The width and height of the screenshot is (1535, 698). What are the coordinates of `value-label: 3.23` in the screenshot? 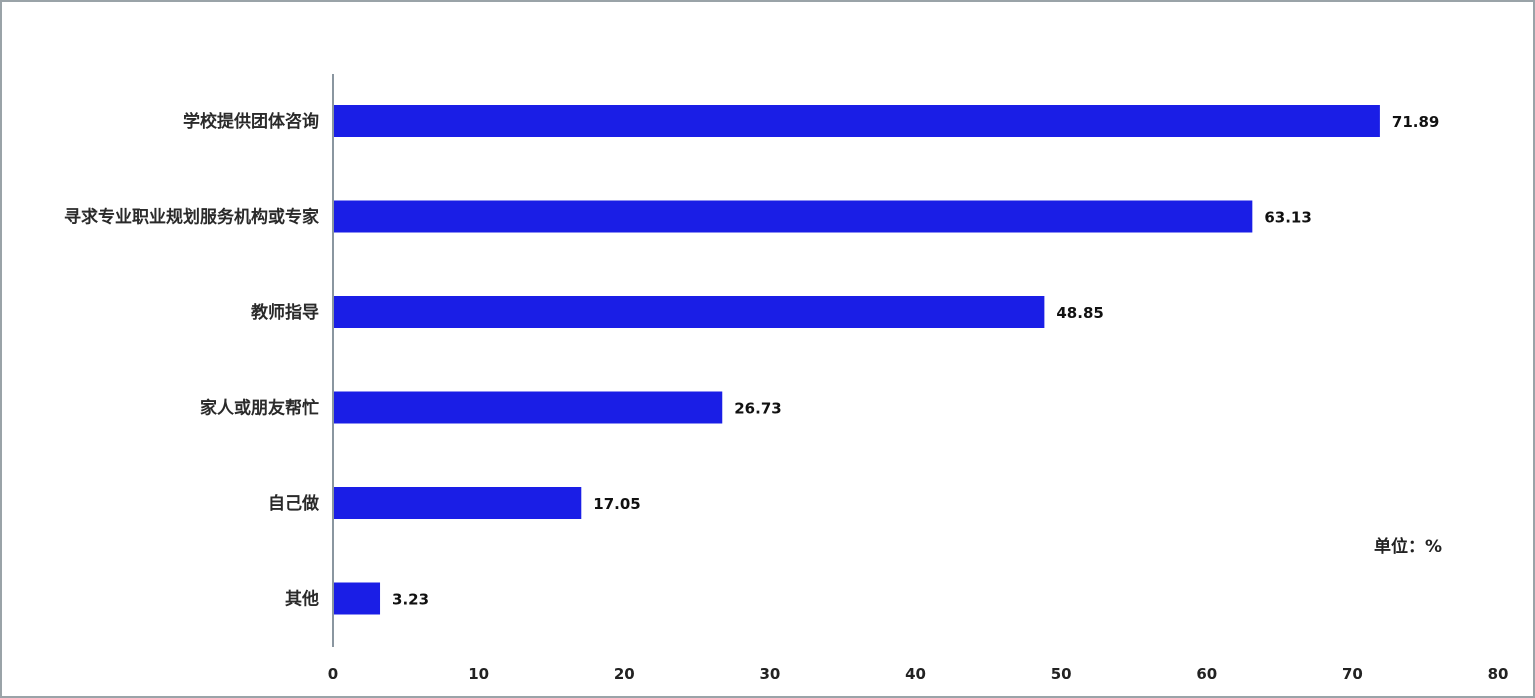 It's located at (410, 600).